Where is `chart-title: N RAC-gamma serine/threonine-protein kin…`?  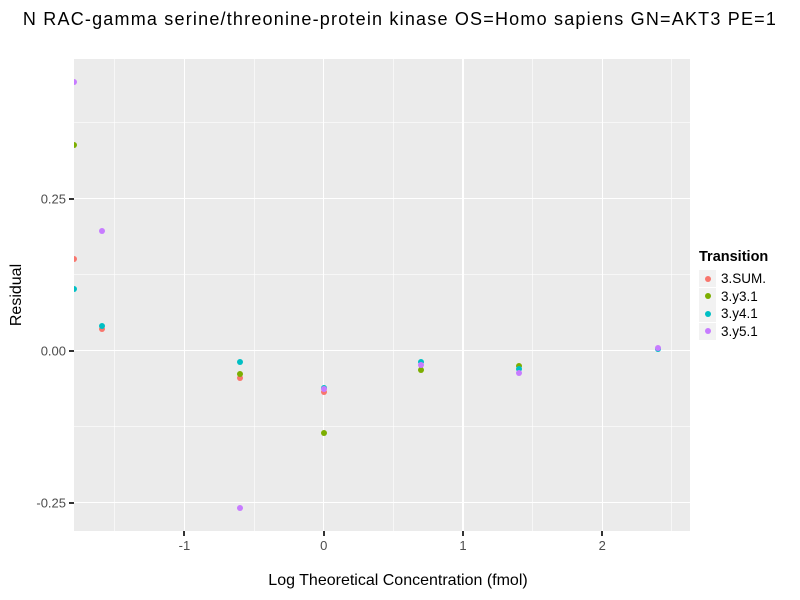 chart-title: N RAC-gamma serine/threonine-protein kin… is located at coordinates (400, 19).